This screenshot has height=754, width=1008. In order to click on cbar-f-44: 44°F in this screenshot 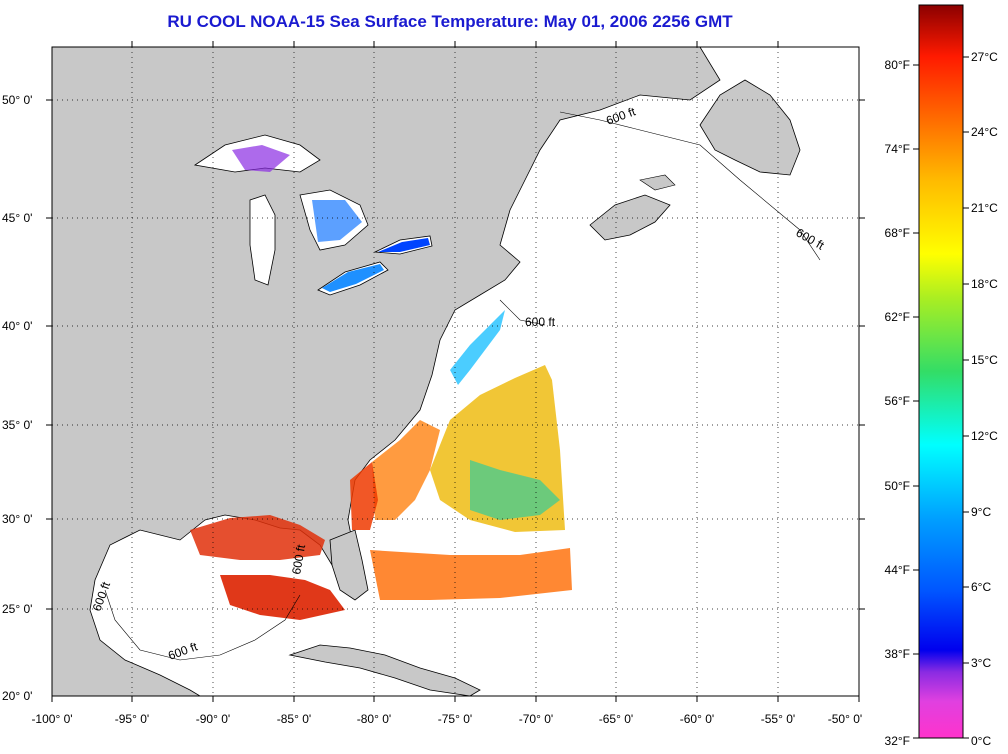, I will do `click(897, 570)`.